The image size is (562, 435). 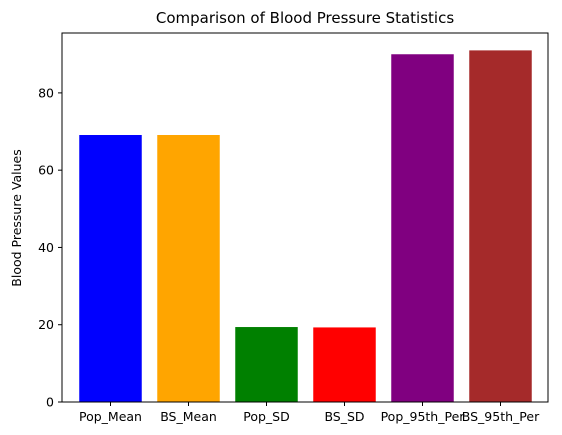 What do you see at coordinates (344, 364) in the screenshot?
I see `bar-bs-sd` at bounding box center [344, 364].